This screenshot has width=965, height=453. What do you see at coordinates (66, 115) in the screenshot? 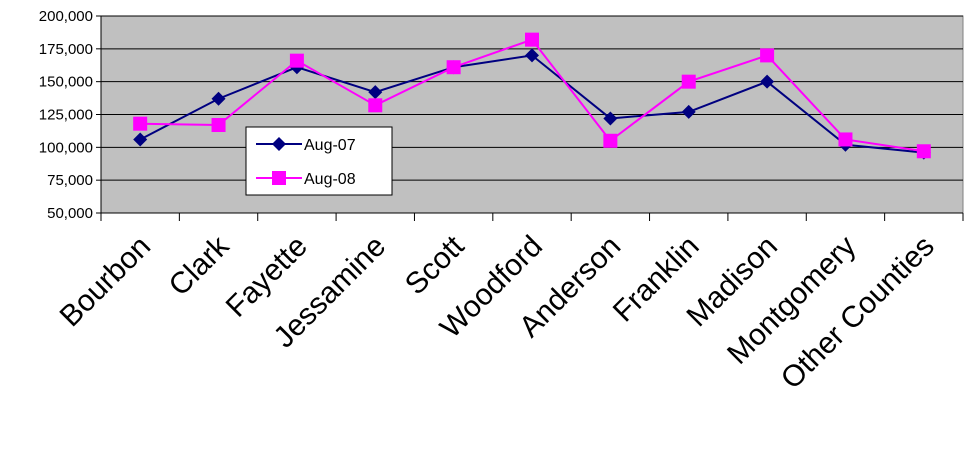
I see `y-tick-label: 125,000` at bounding box center [66, 115].